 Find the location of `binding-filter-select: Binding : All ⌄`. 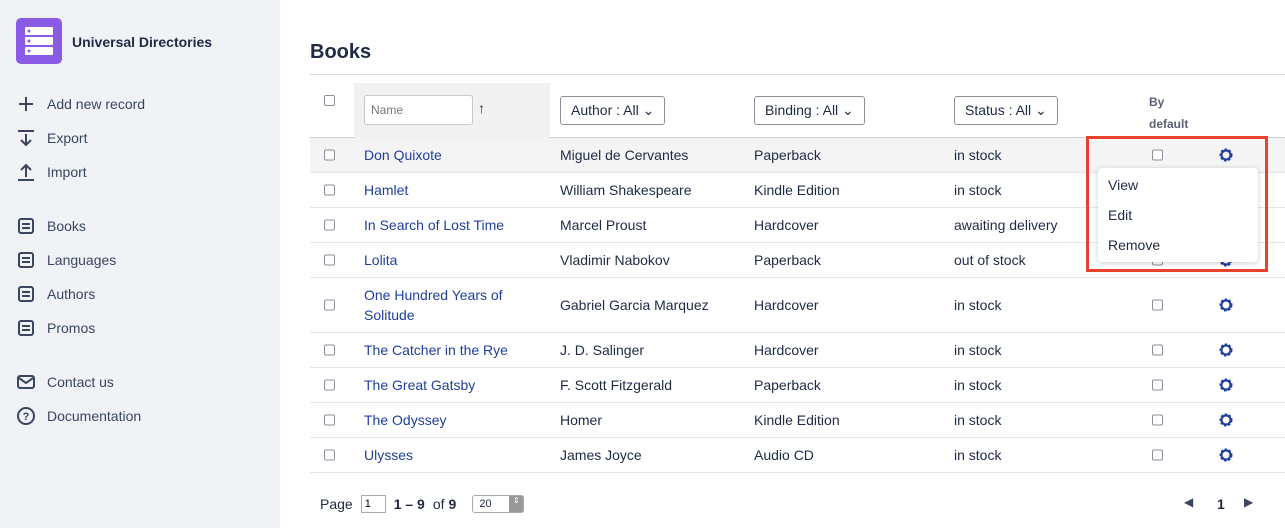

binding-filter-select: Binding : All ⌄ is located at coordinates (809, 110).